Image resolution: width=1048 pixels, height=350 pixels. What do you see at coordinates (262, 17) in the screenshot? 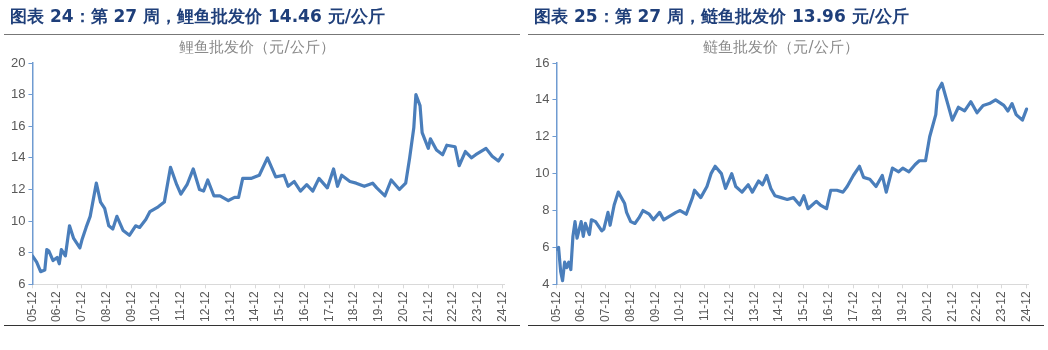
I see `chart-title: 图表 24：第 27 周，鲤鱼批发价 14.46 元/公斤` at bounding box center [262, 17].